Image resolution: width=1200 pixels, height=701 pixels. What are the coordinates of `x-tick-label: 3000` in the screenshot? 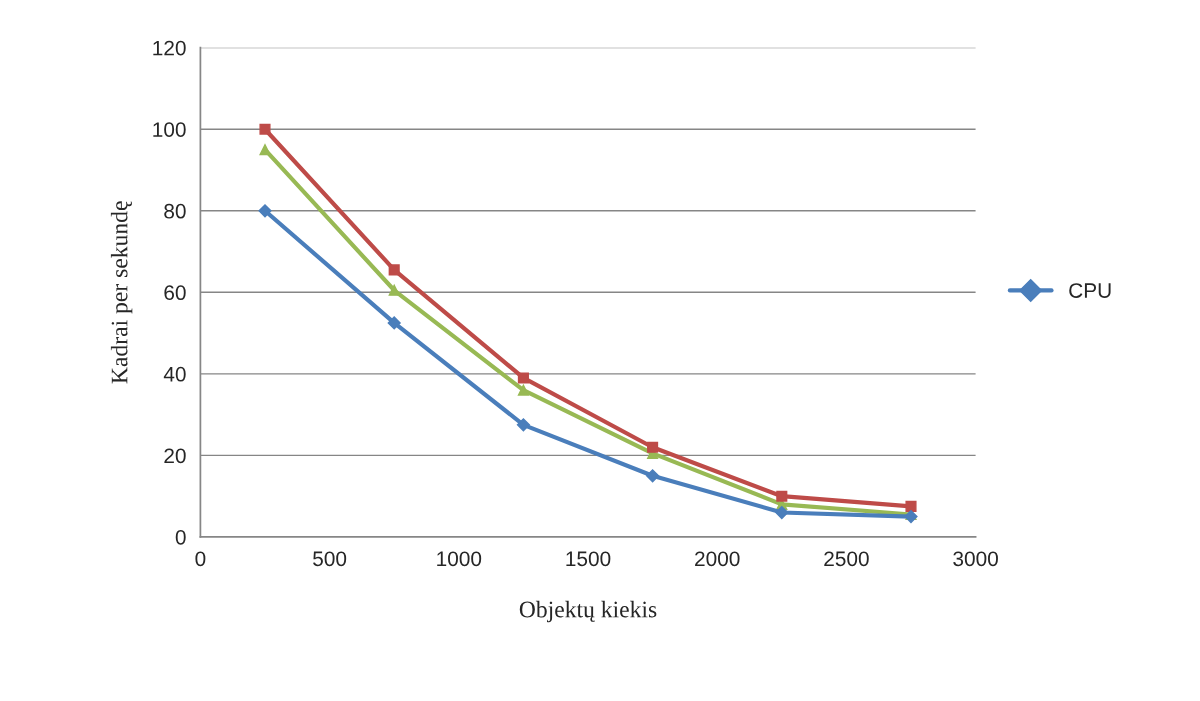 It's located at (975, 559).